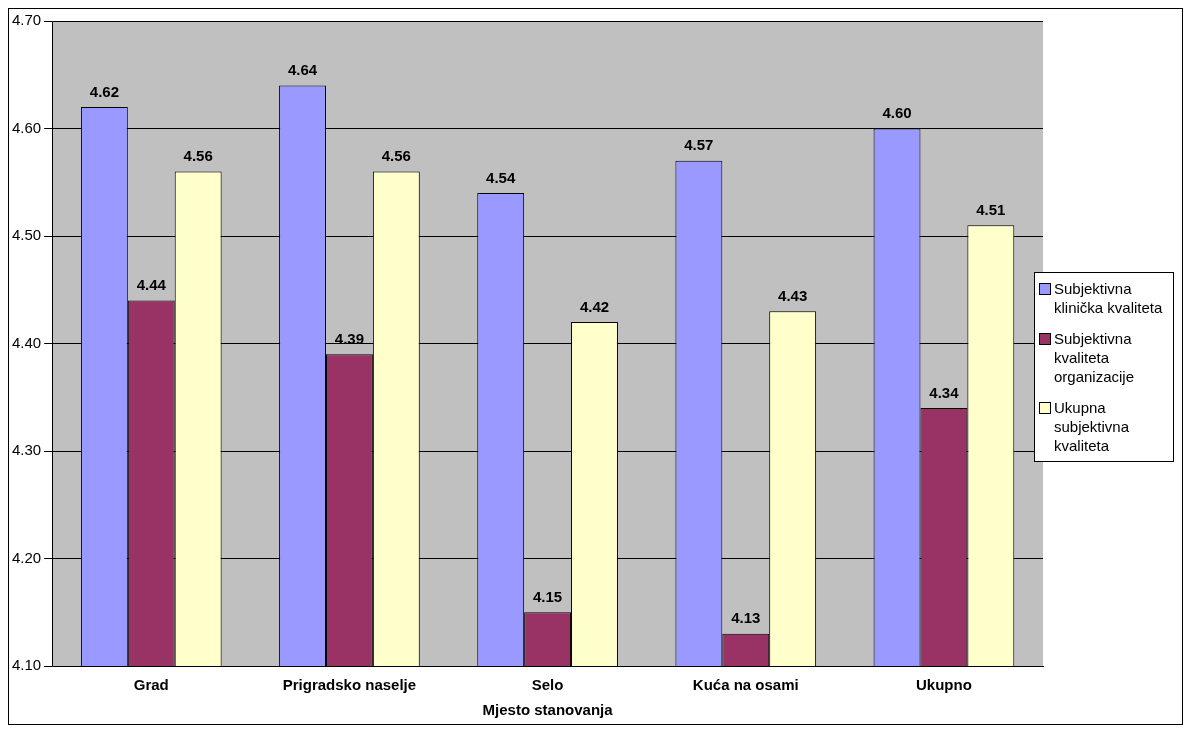 Image resolution: width=1191 pixels, height=733 pixels. I want to click on data-label: 4.44, so click(151, 285).